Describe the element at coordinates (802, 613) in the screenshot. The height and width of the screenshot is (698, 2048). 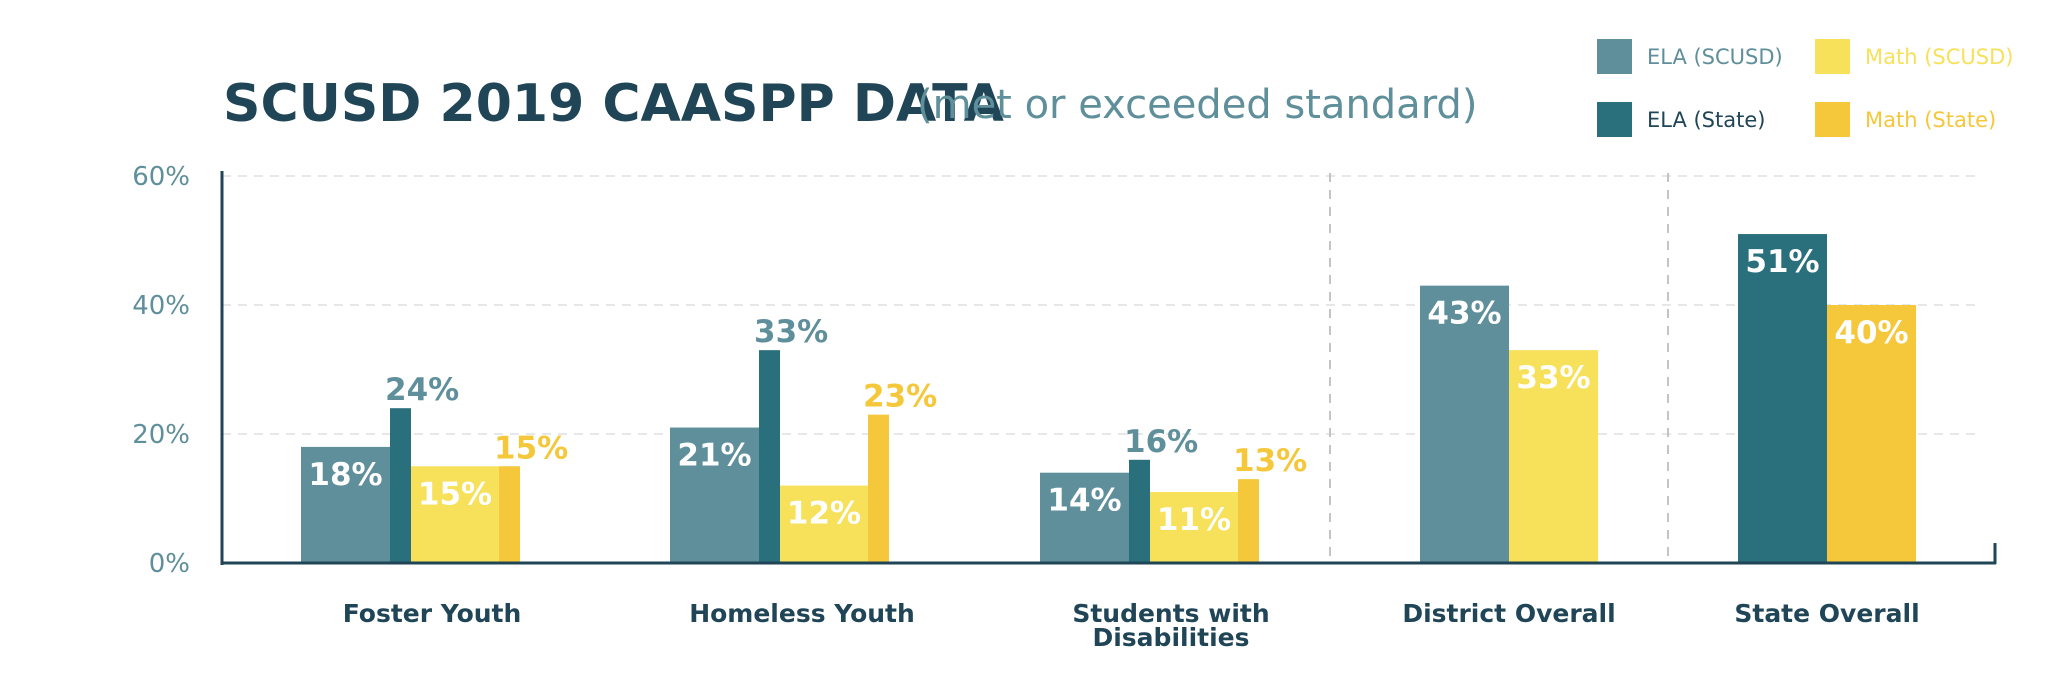
I see `category-label: Homeless Youth` at that location.